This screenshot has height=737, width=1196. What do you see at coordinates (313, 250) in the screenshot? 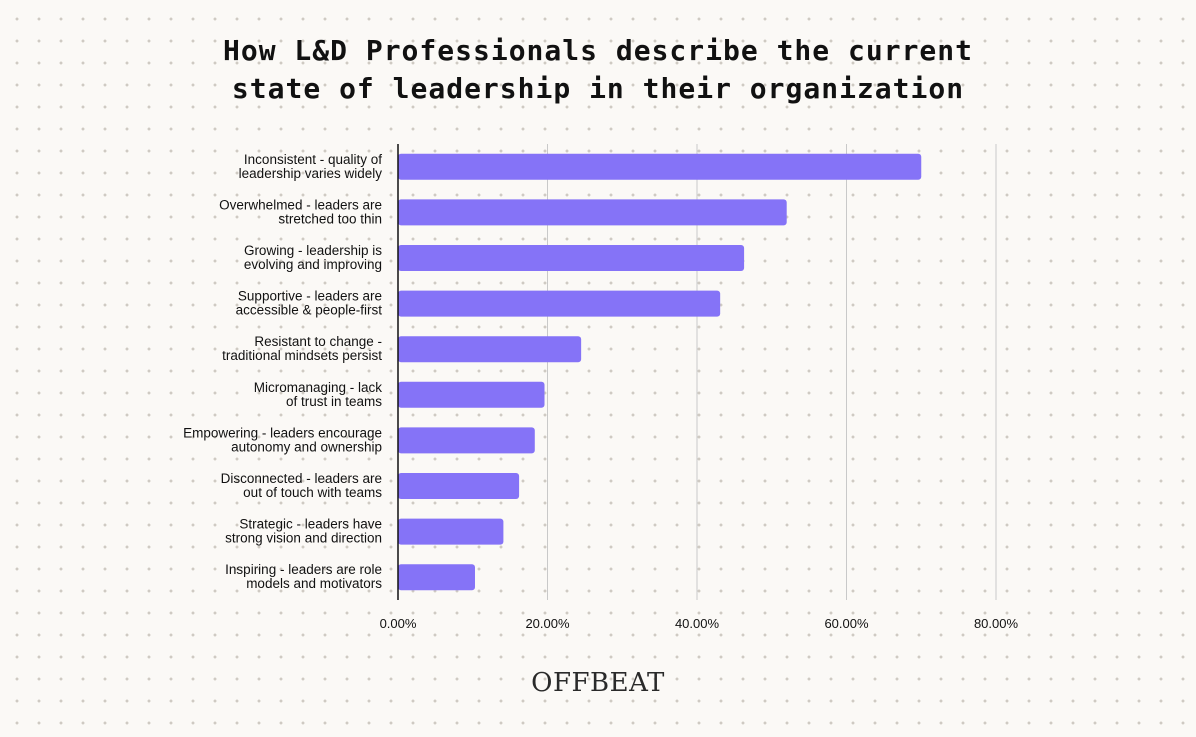
I see `category-label-line: Growing - leadership is` at bounding box center [313, 250].